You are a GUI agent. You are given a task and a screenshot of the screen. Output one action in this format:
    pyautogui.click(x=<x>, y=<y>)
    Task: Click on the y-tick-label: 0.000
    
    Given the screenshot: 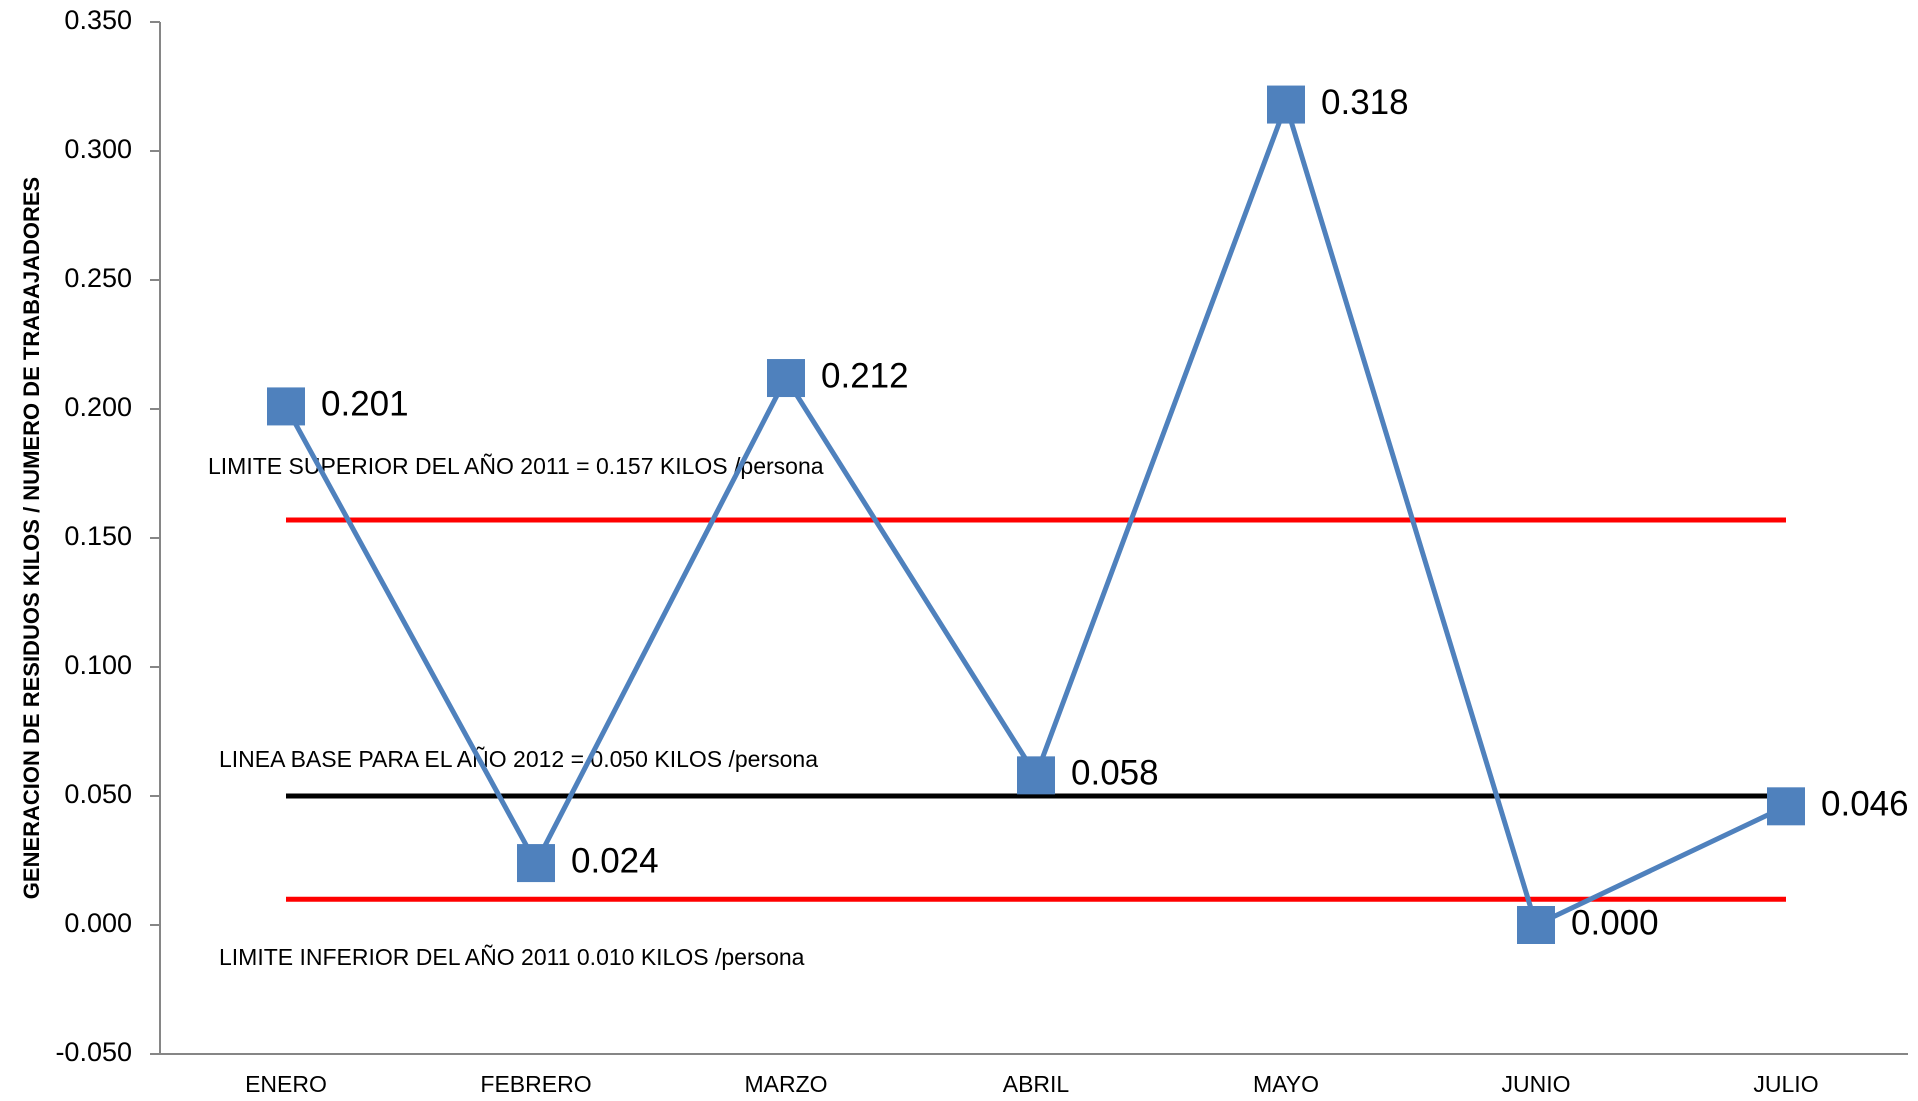 What is the action you would take?
    pyautogui.click(x=98, y=923)
    